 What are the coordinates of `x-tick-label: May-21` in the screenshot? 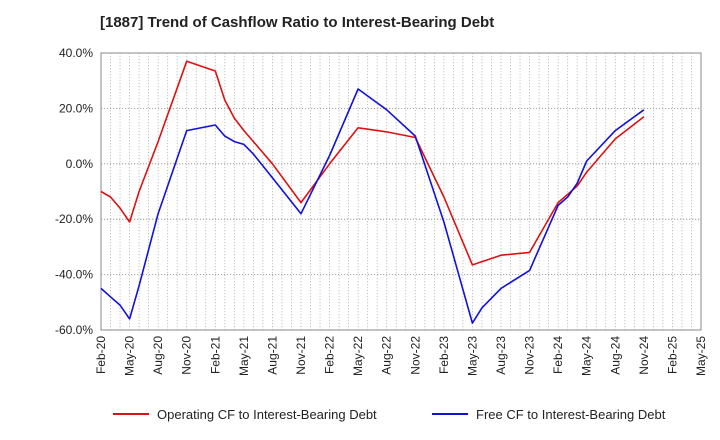 It's located at (244, 356).